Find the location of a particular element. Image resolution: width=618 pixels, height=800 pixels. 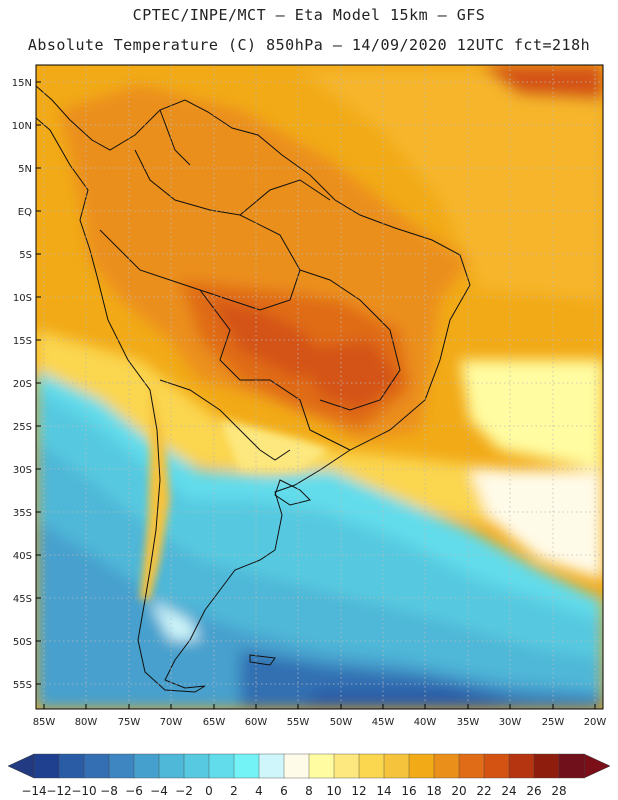

lon-label: 55W is located at coordinates (298, 722).